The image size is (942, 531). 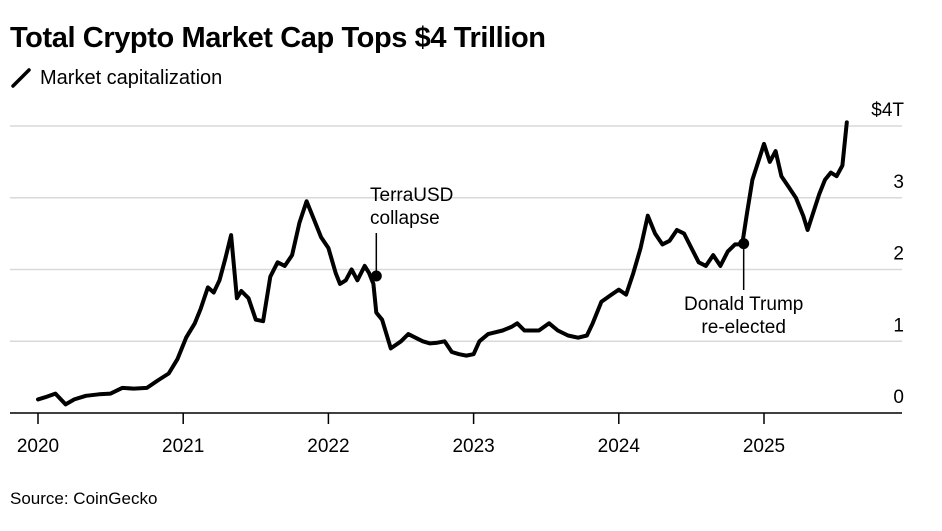 I want to click on annotation-label-terrausd: TerraUSD, so click(x=411, y=195).